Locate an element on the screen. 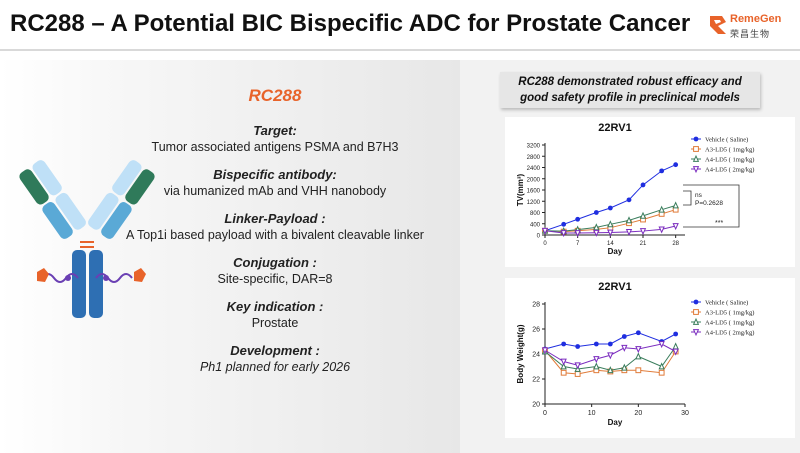 The width and height of the screenshot is (800, 453). y-tick-label: 400 is located at coordinates (535, 225).